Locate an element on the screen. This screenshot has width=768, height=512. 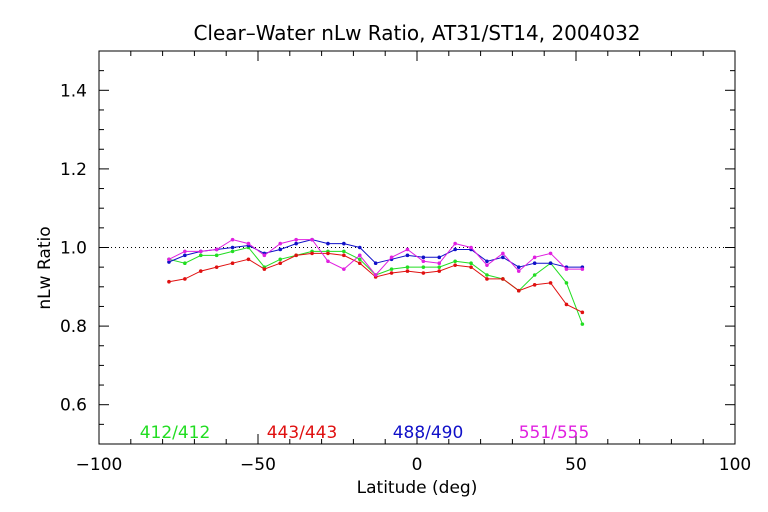
x-tick-label: −100 is located at coordinates (99, 465).